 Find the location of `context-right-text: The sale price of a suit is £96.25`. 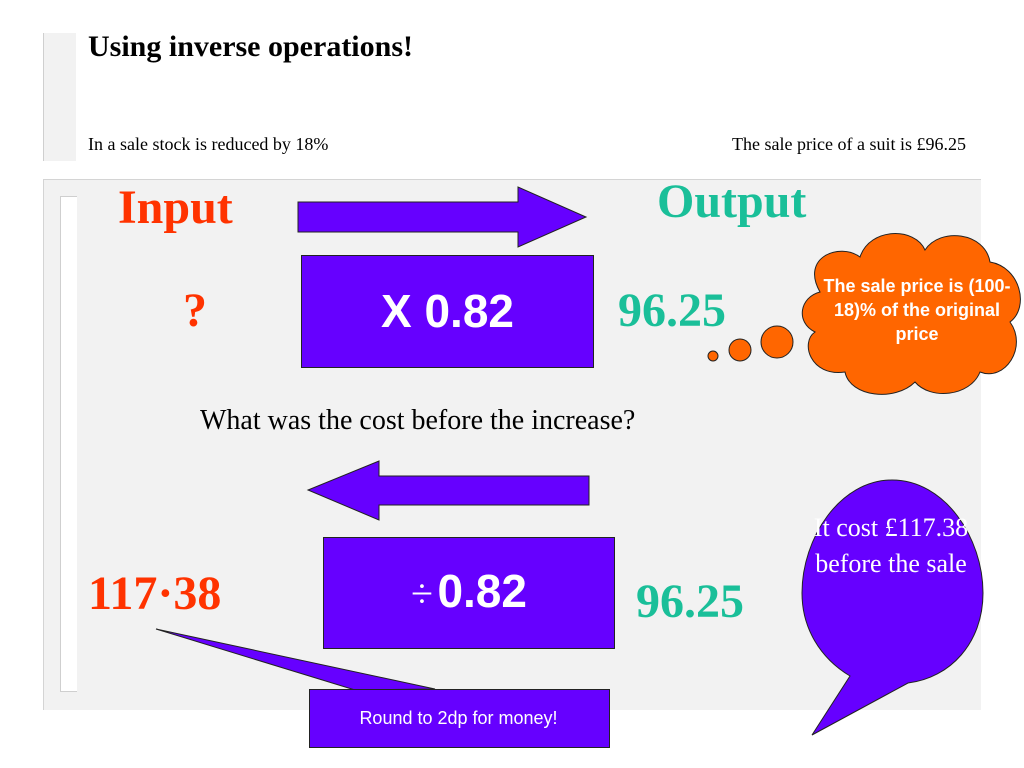

context-right-text: The sale price of a suit is £96.25 is located at coordinates (849, 144).